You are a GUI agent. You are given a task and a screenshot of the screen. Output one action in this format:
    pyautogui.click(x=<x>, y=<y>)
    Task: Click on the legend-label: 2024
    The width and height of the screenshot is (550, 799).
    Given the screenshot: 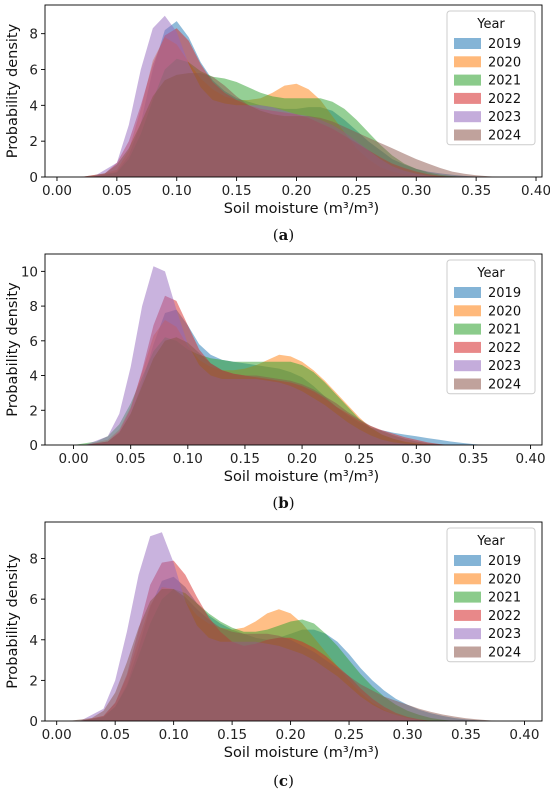 What is the action you would take?
    pyautogui.click(x=504, y=136)
    